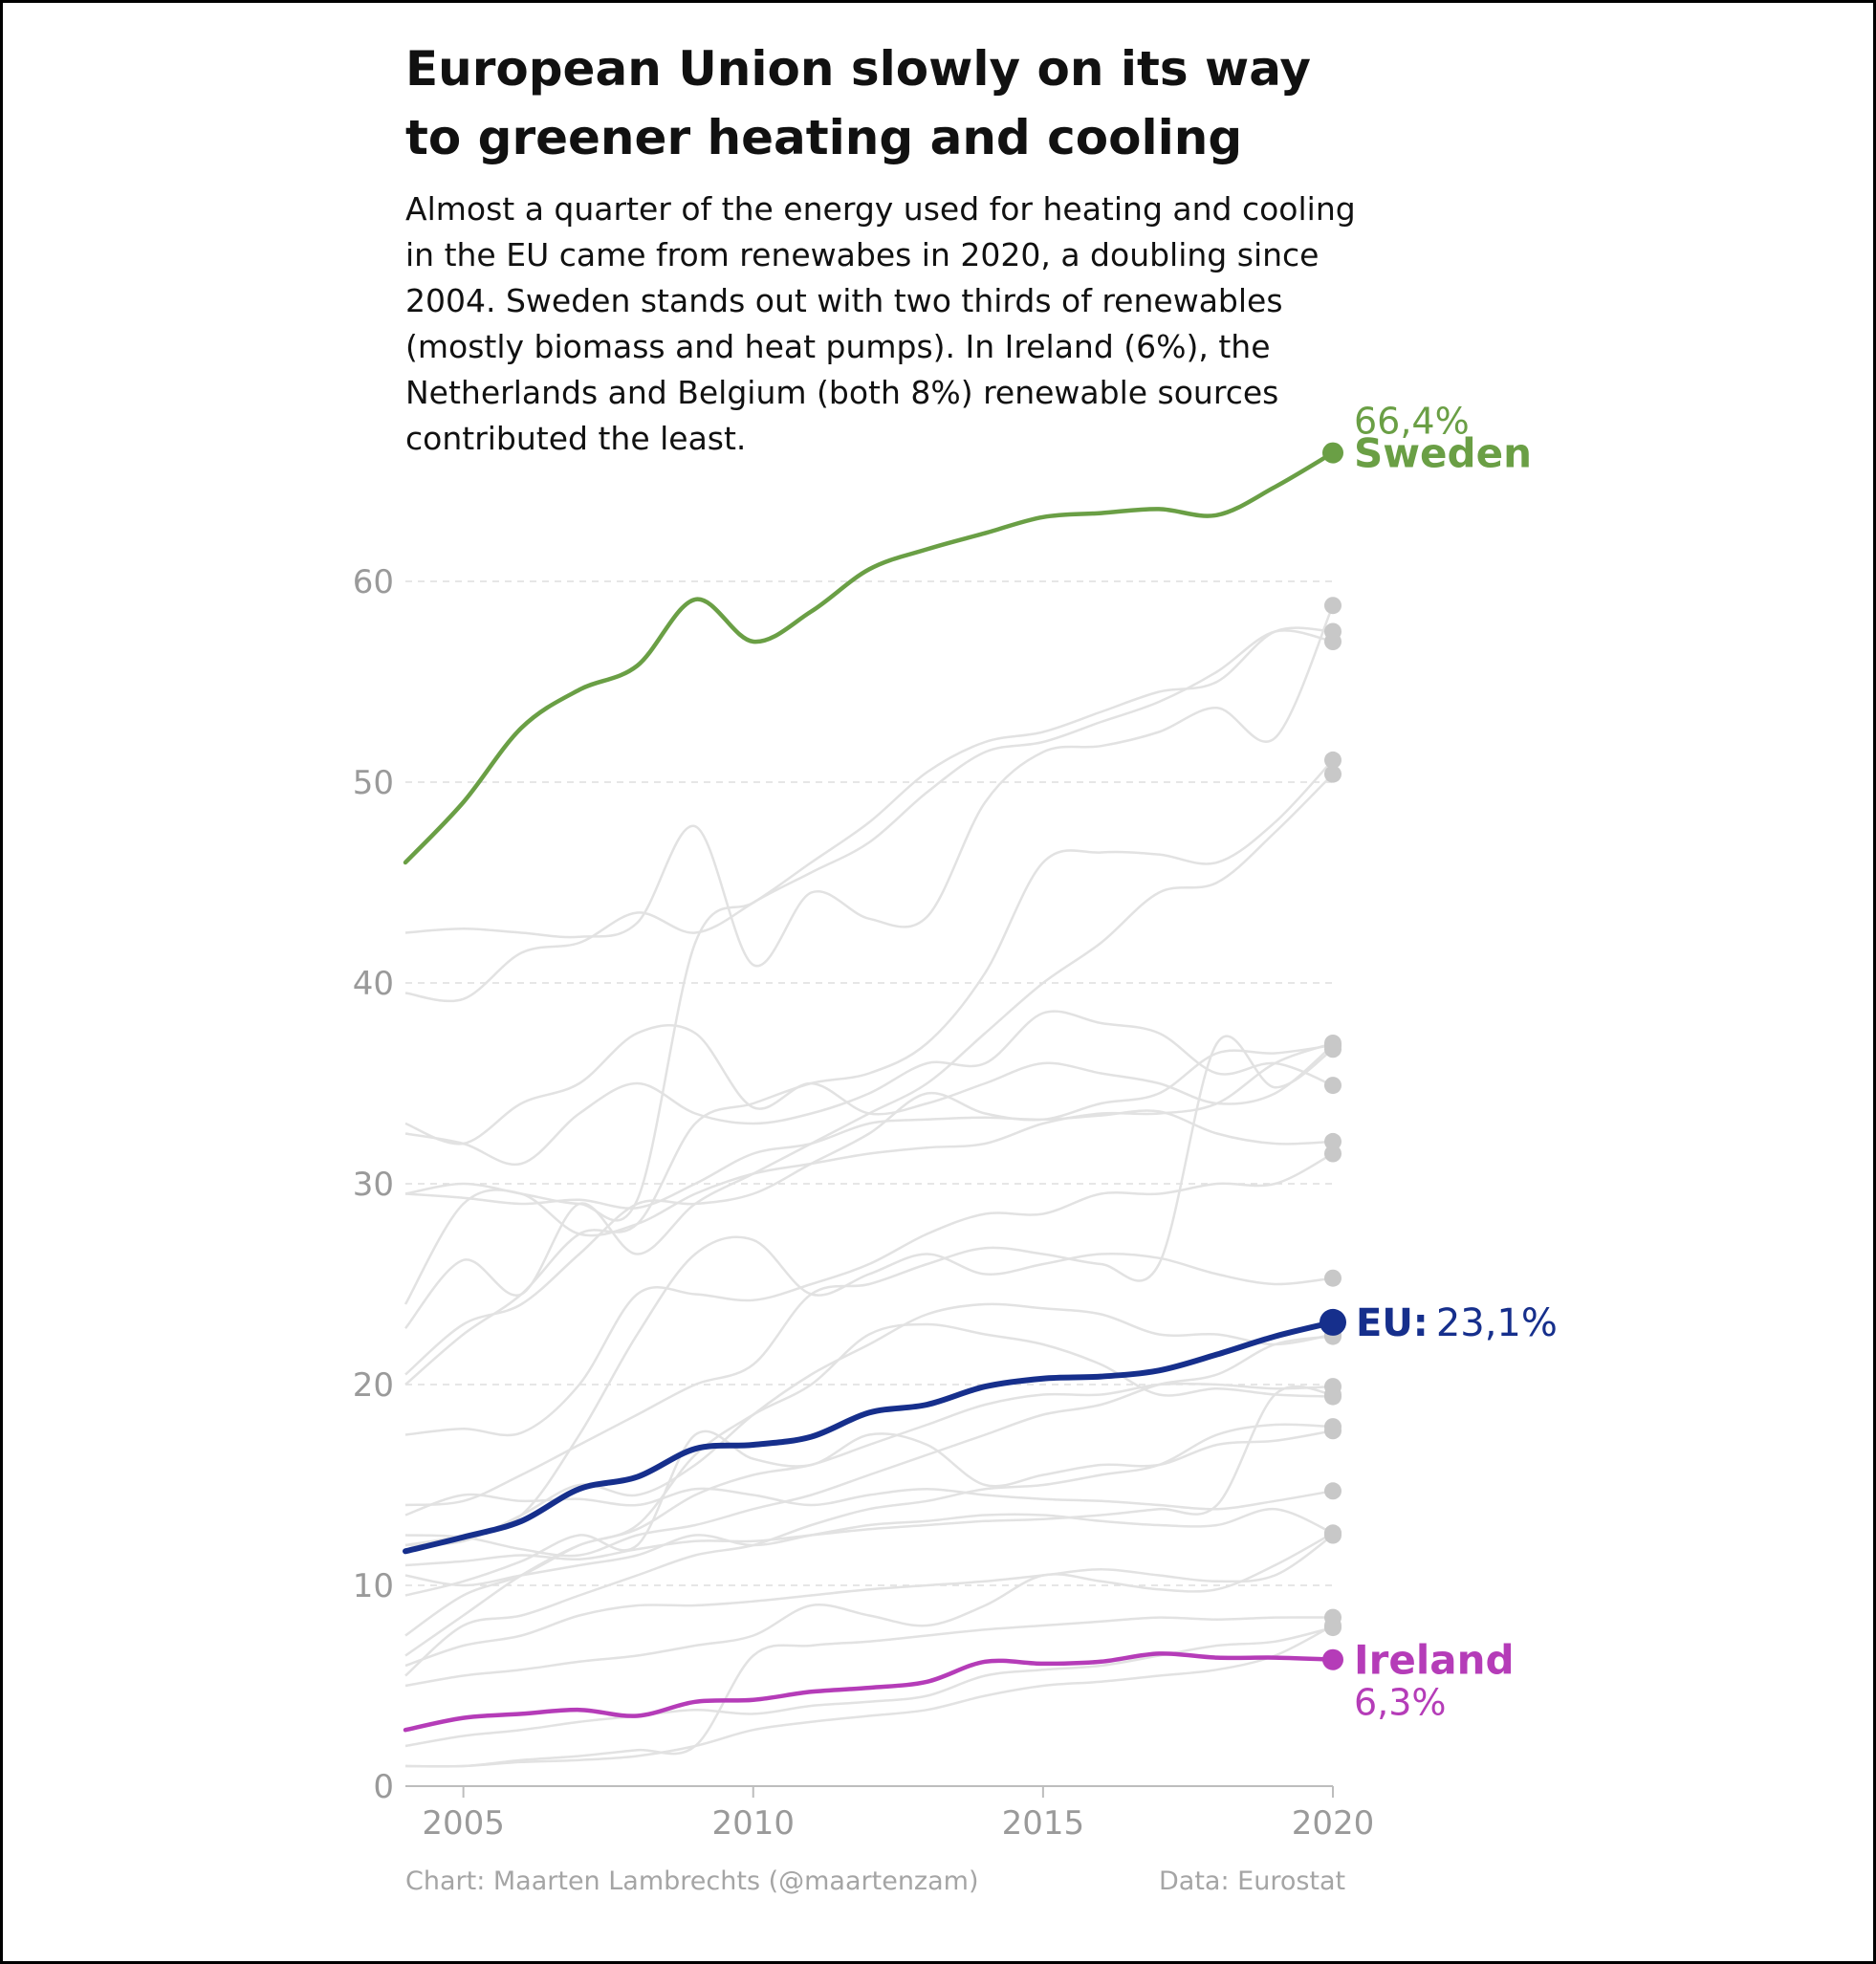 This screenshot has width=1876, height=1964. I want to click on eu-label: EU: 23,1%, so click(1457, 1323).